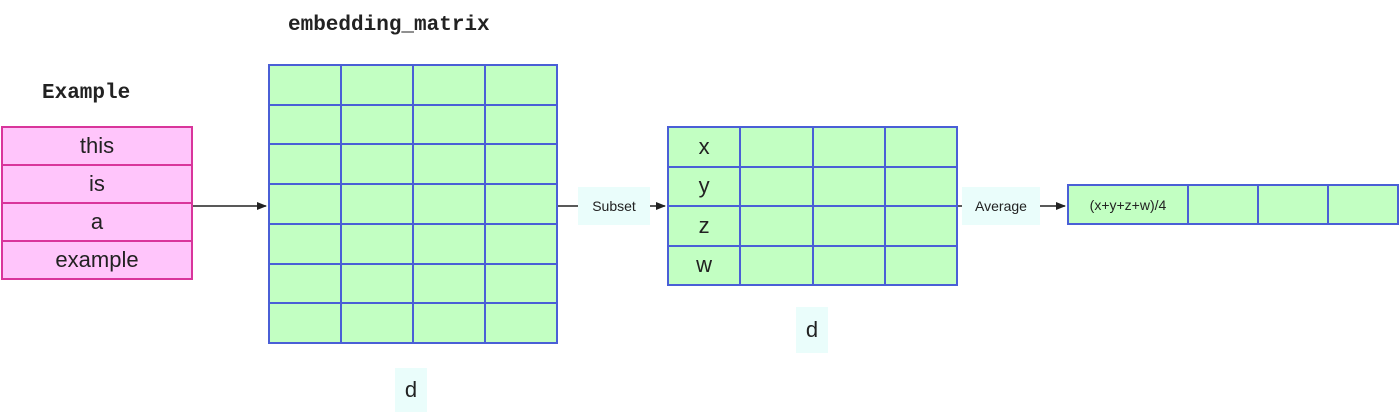 The width and height of the screenshot is (1400, 413). I want to click on average-result-grid: (x+y+z+w)/4, so click(1233, 204).